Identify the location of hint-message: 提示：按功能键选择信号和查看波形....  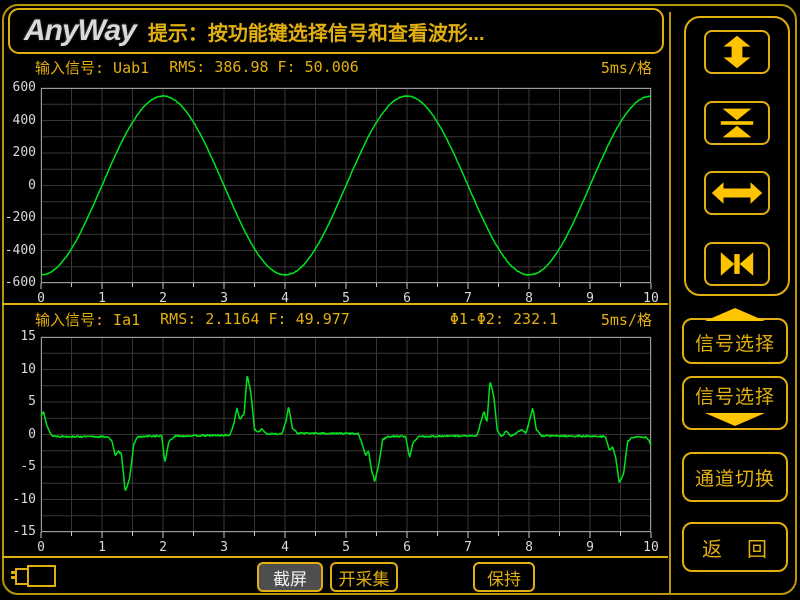
(316, 33).